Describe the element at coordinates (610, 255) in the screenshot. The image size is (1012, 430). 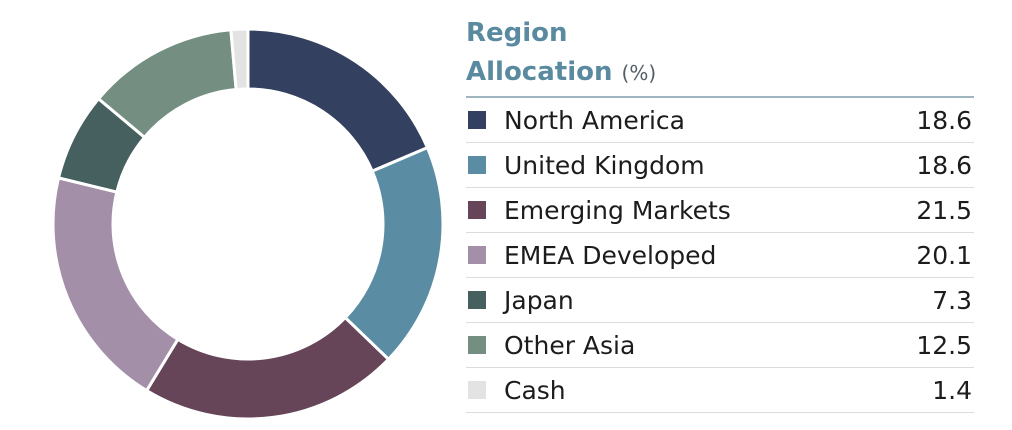
I see `legend-label: EMEA Developed` at that location.